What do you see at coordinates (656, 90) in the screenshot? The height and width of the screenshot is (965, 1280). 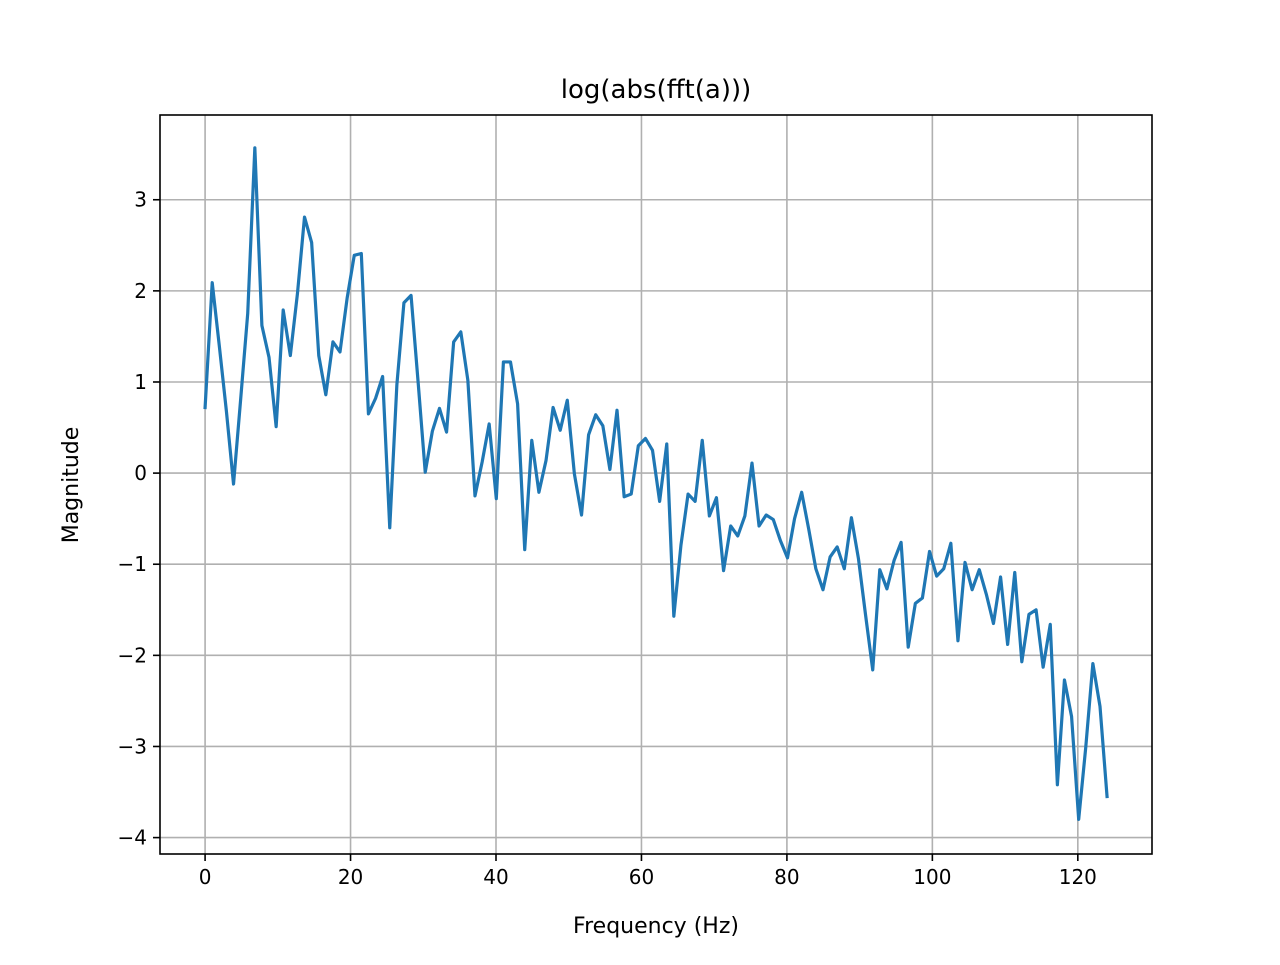 I see `chart-title: log(abs(fft(a)))` at bounding box center [656, 90].